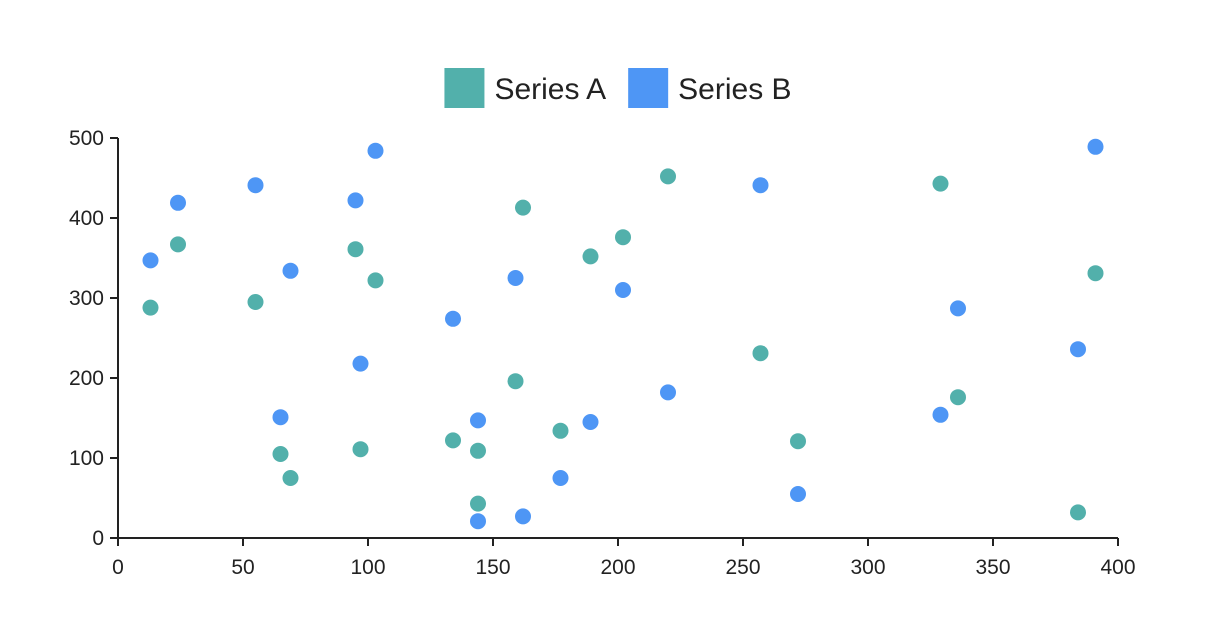 This screenshot has width=1232, height=642. I want to click on x-tick-label: 200, so click(617, 567).